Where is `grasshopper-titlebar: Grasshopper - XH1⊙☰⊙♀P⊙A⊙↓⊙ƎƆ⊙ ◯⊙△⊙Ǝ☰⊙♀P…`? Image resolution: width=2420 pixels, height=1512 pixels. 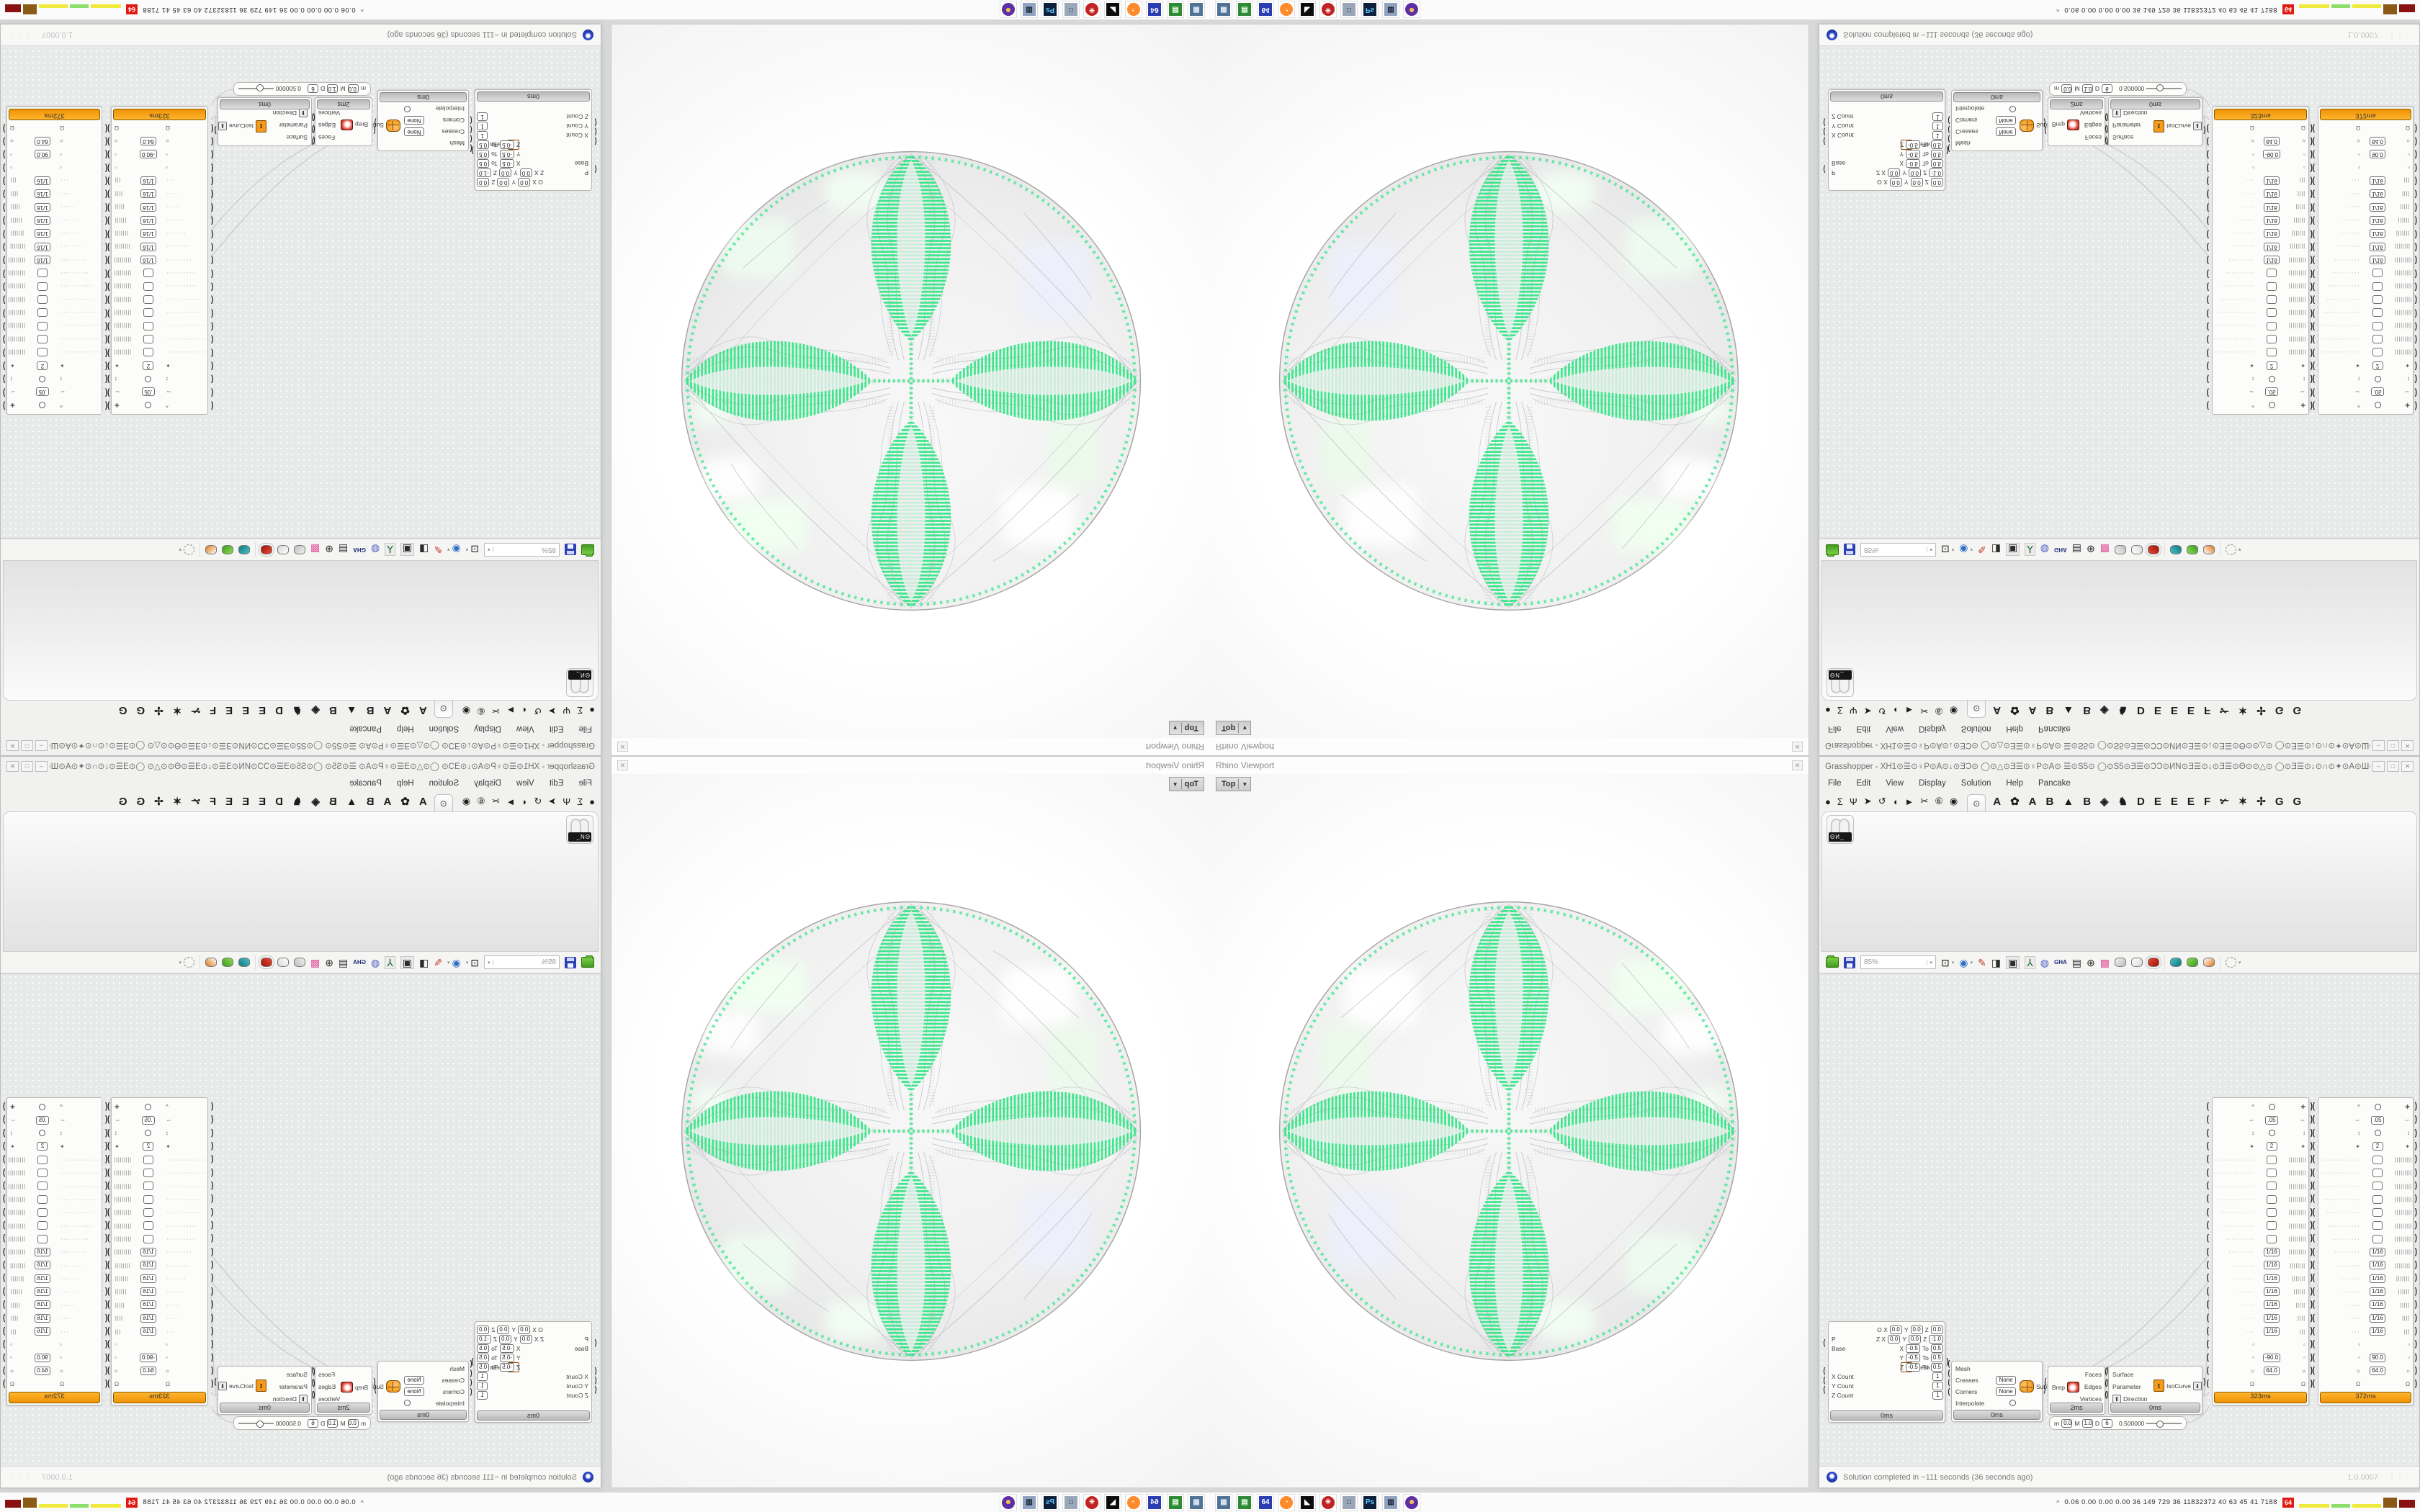
grasshopper-titlebar: Grasshopper - XH1⊙☰⊙♀P⊙A⊙↓⊙ƎƆ⊙ ◯⊙△⊙Ǝ☰⊙♀P… is located at coordinates (301, 766).